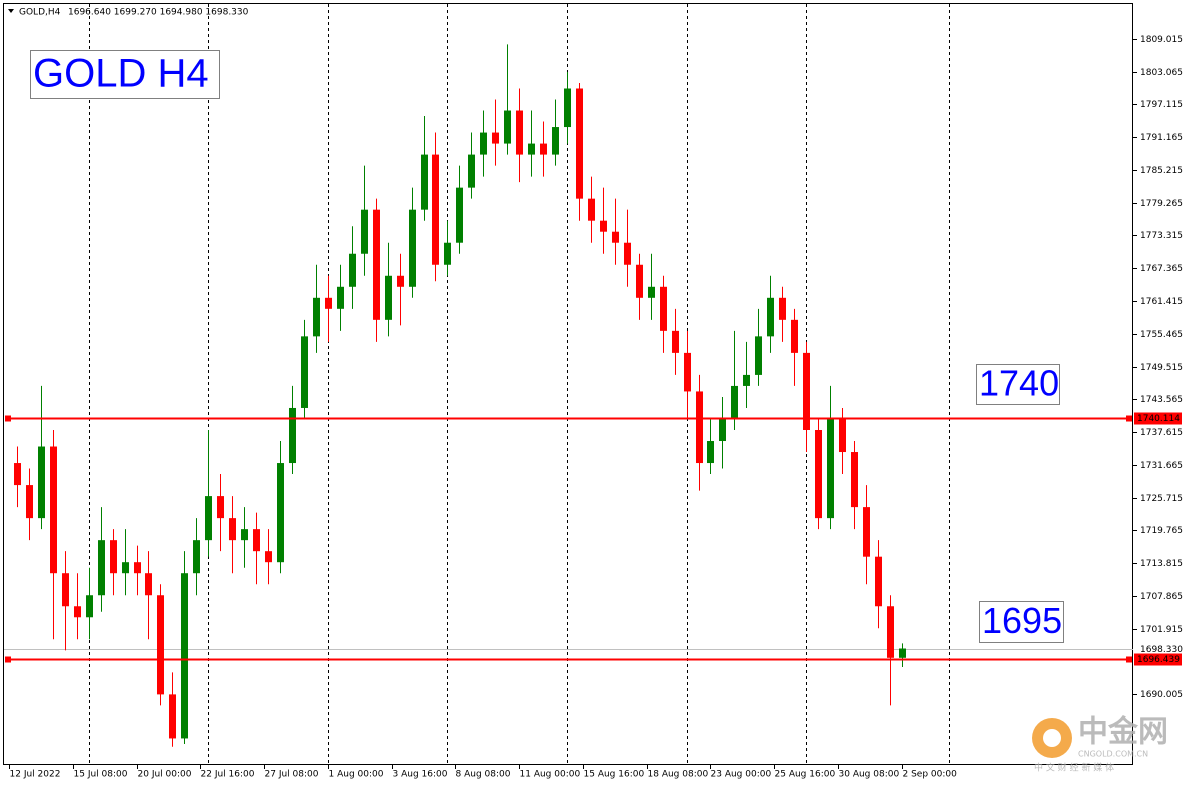 The height and width of the screenshot is (786, 1187). Describe the element at coordinates (1161, 433) in the screenshot. I see `y-tick-label: 1737.615` at that location.